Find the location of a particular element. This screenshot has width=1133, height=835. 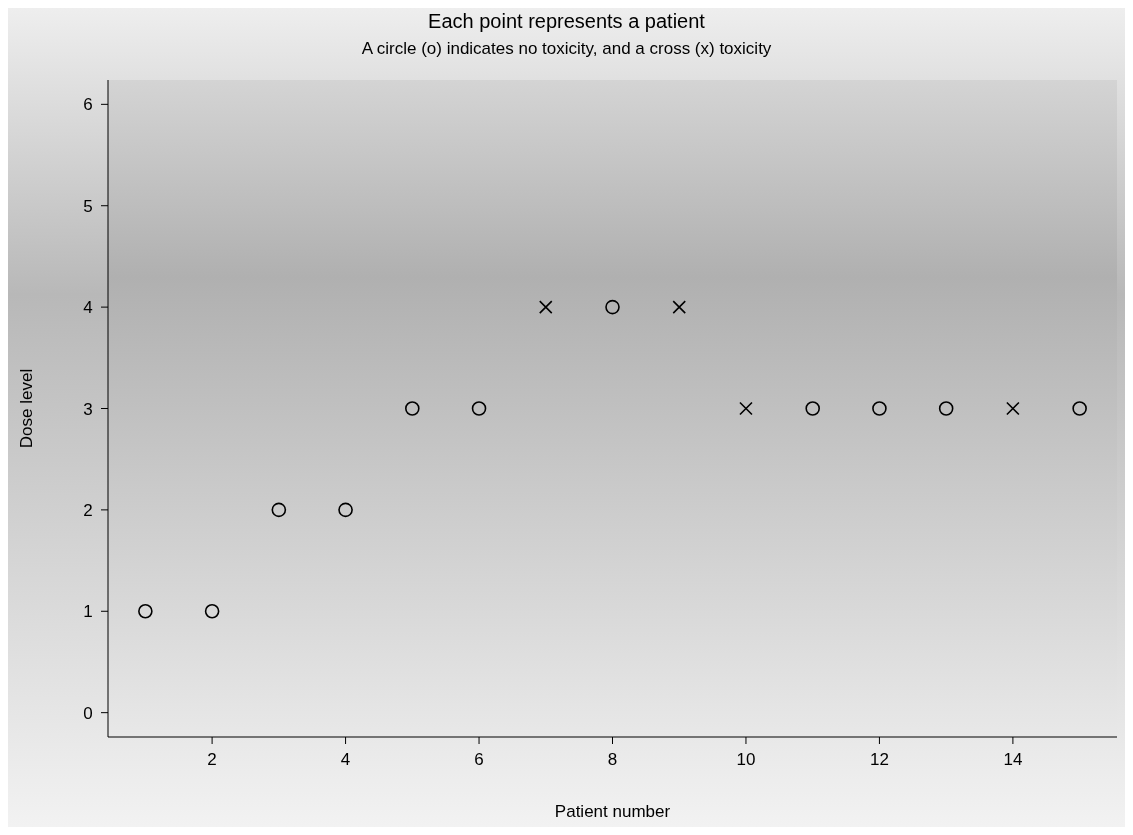

chart-subtitle: A circle (o) indicates no toxicity, and a cross (x) toxicity is located at coordinates (566, 48).